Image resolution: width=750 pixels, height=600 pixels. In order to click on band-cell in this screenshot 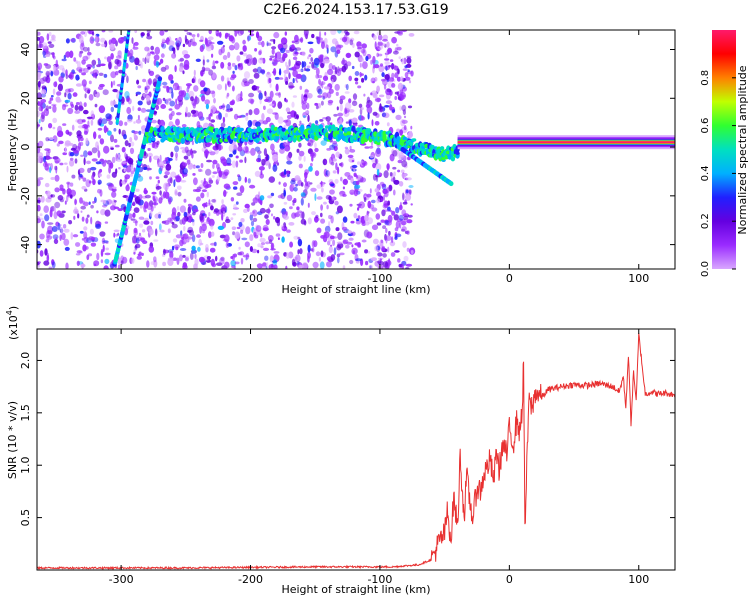, I will do `click(150, 140)`.